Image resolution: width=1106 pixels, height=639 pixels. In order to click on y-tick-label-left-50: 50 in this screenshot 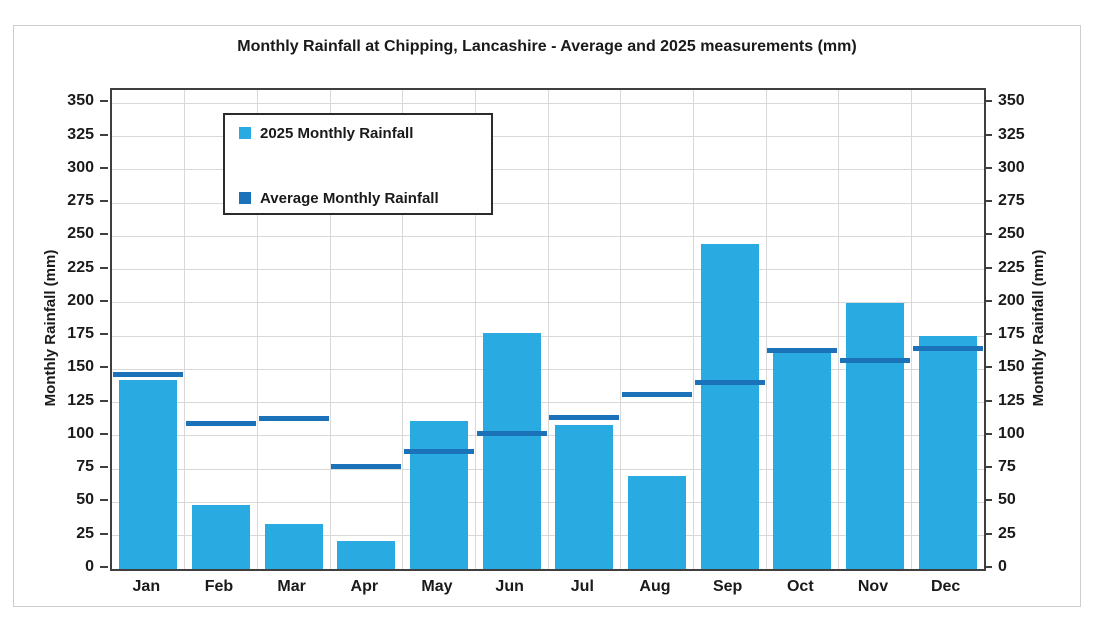, I will do `click(85, 500)`.